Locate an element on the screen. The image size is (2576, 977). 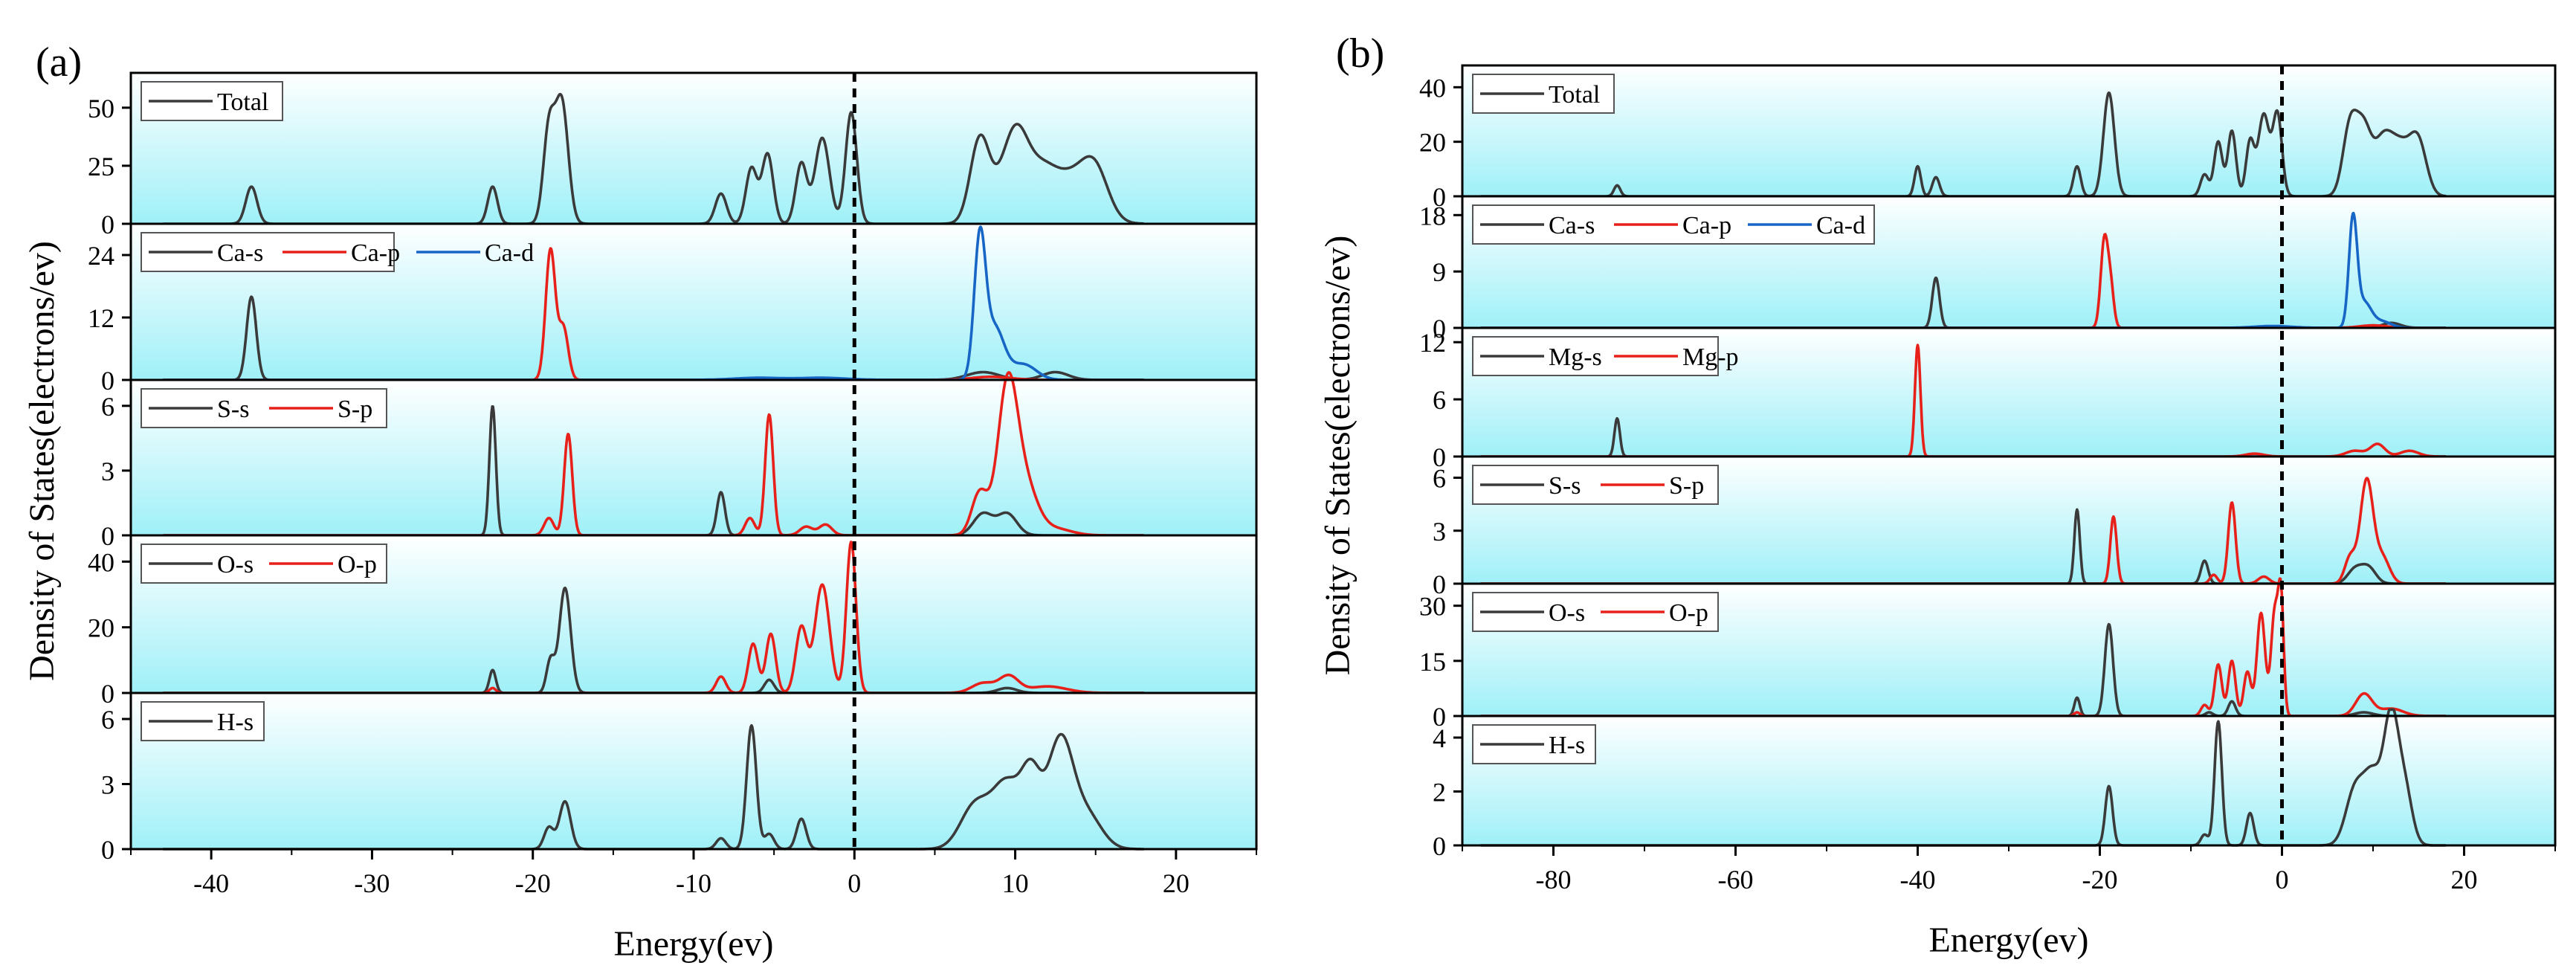
y-tick-label: 25 is located at coordinates (101, 166).